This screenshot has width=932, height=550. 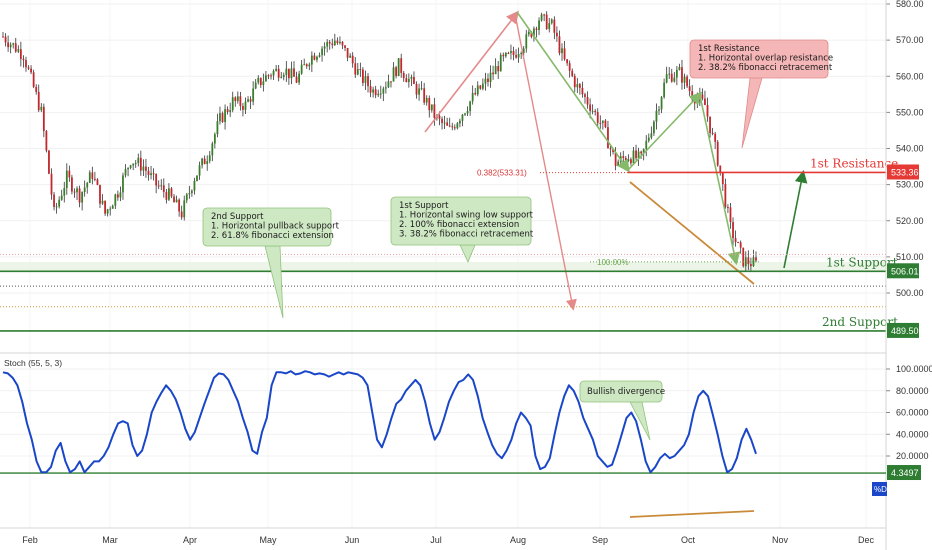 What do you see at coordinates (665, 131) in the screenshot?
I see `swing-arrow-up` at bounding box center [665, 131].